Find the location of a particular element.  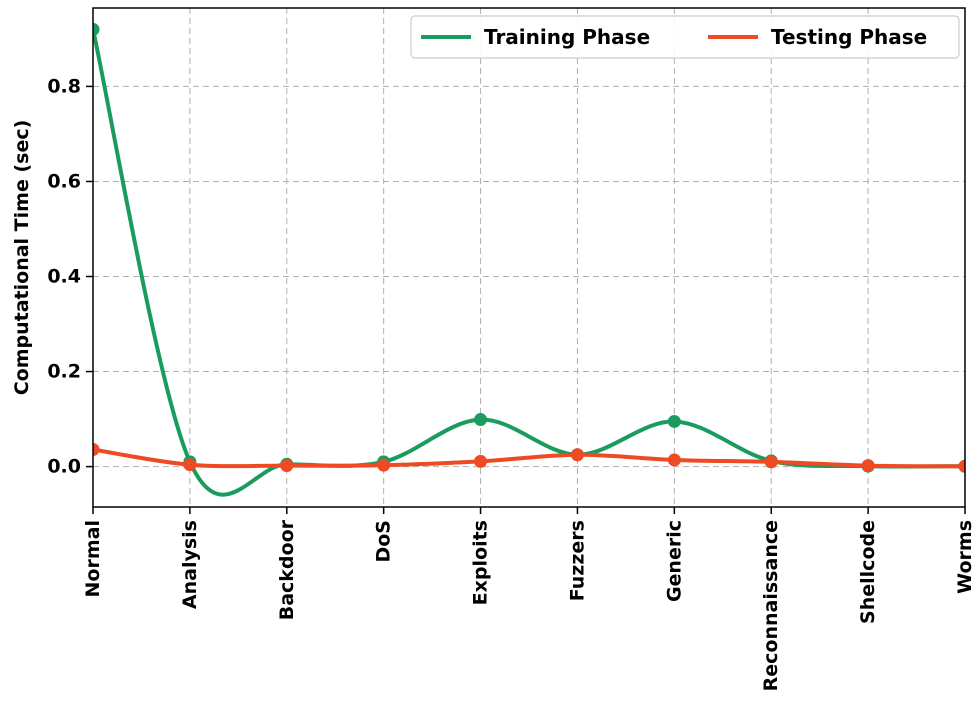

y-tick-label: 0.2 is located at coordinates (64, 372).